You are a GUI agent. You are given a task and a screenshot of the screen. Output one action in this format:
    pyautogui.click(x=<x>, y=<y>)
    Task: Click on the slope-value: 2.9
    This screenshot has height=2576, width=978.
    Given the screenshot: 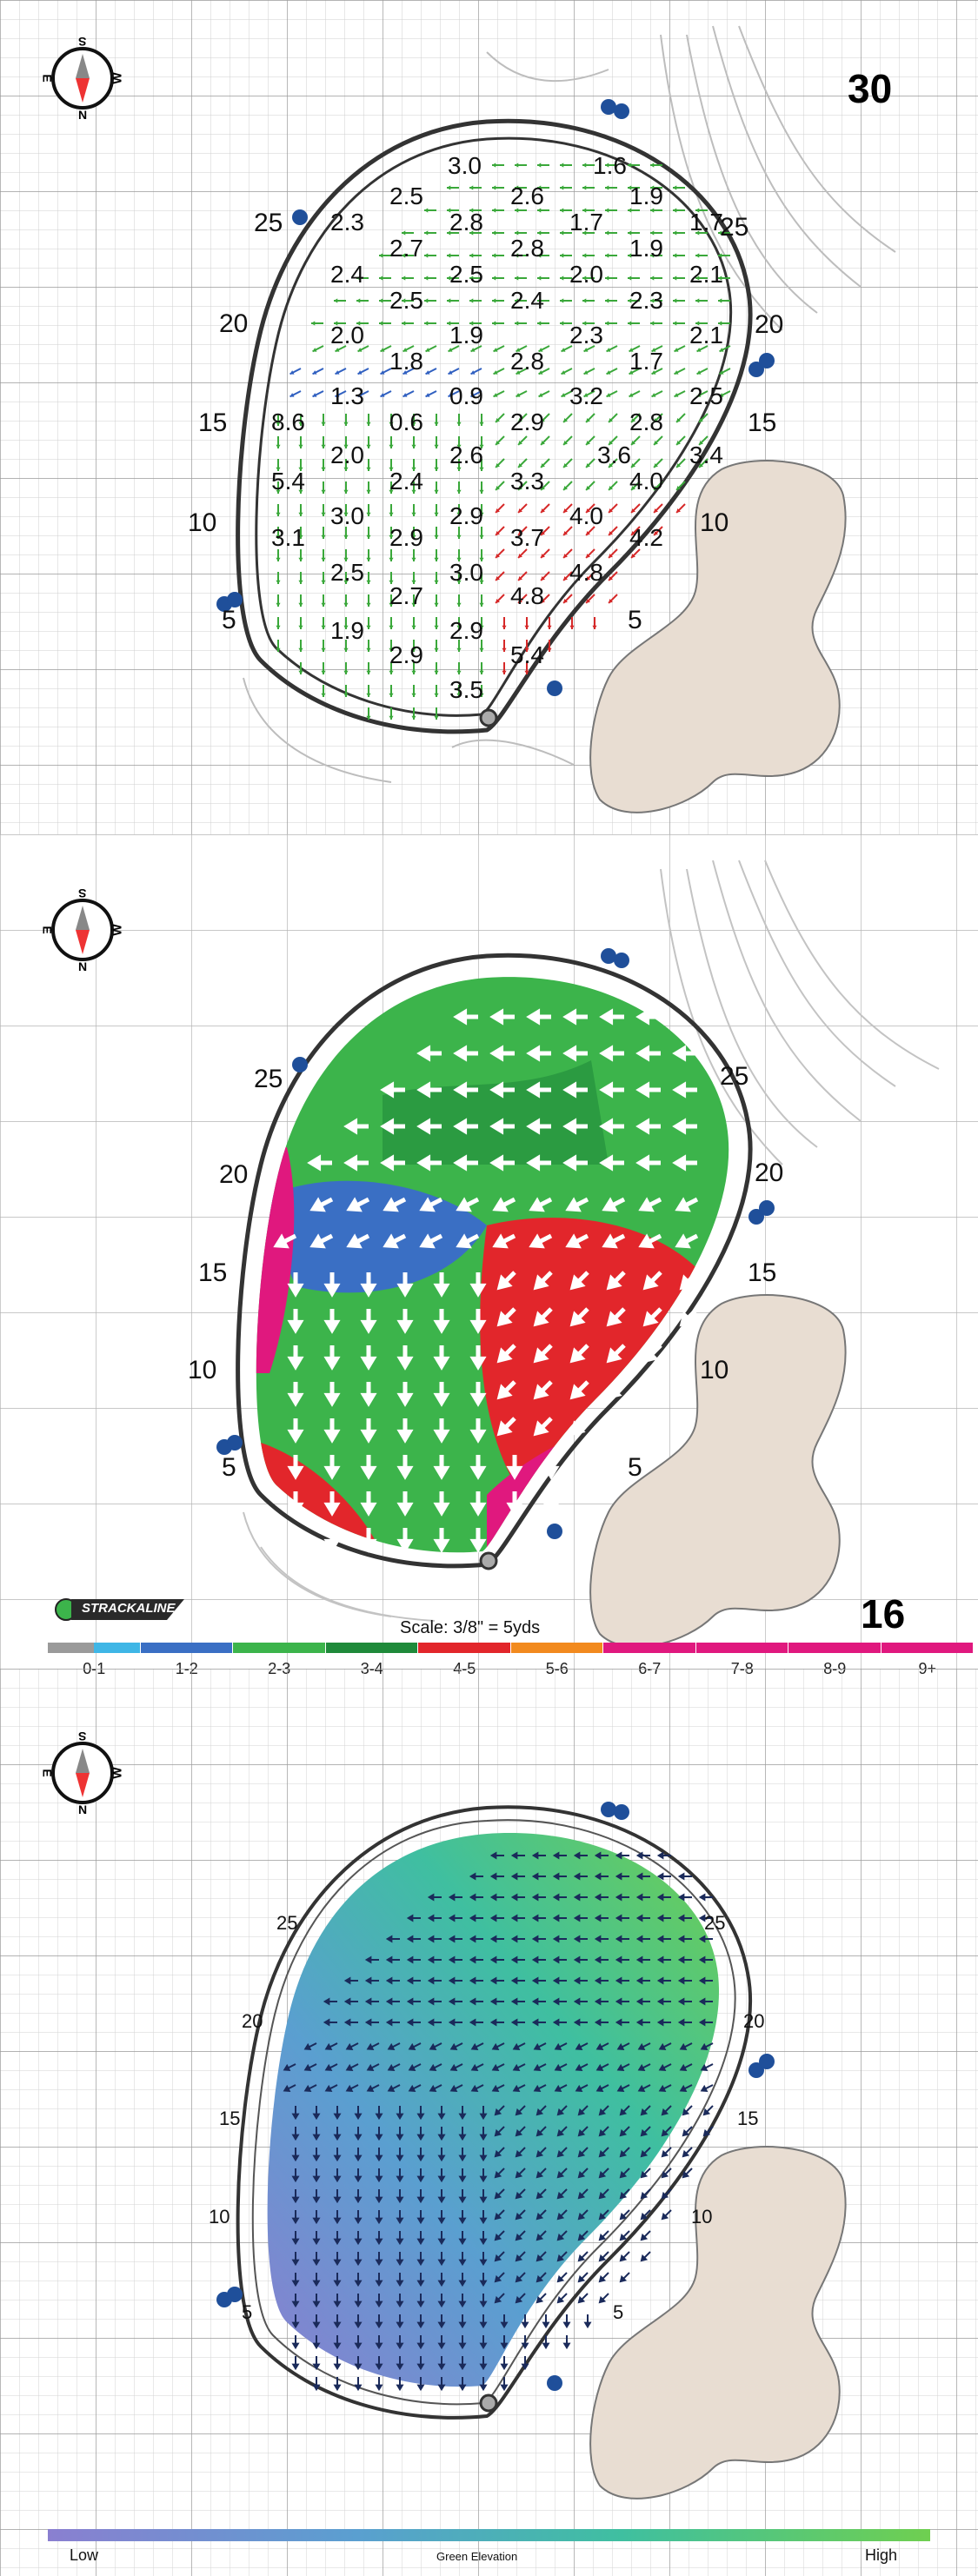 What is the action you would take?
    pyautogui.click(x=466, y=515)
    